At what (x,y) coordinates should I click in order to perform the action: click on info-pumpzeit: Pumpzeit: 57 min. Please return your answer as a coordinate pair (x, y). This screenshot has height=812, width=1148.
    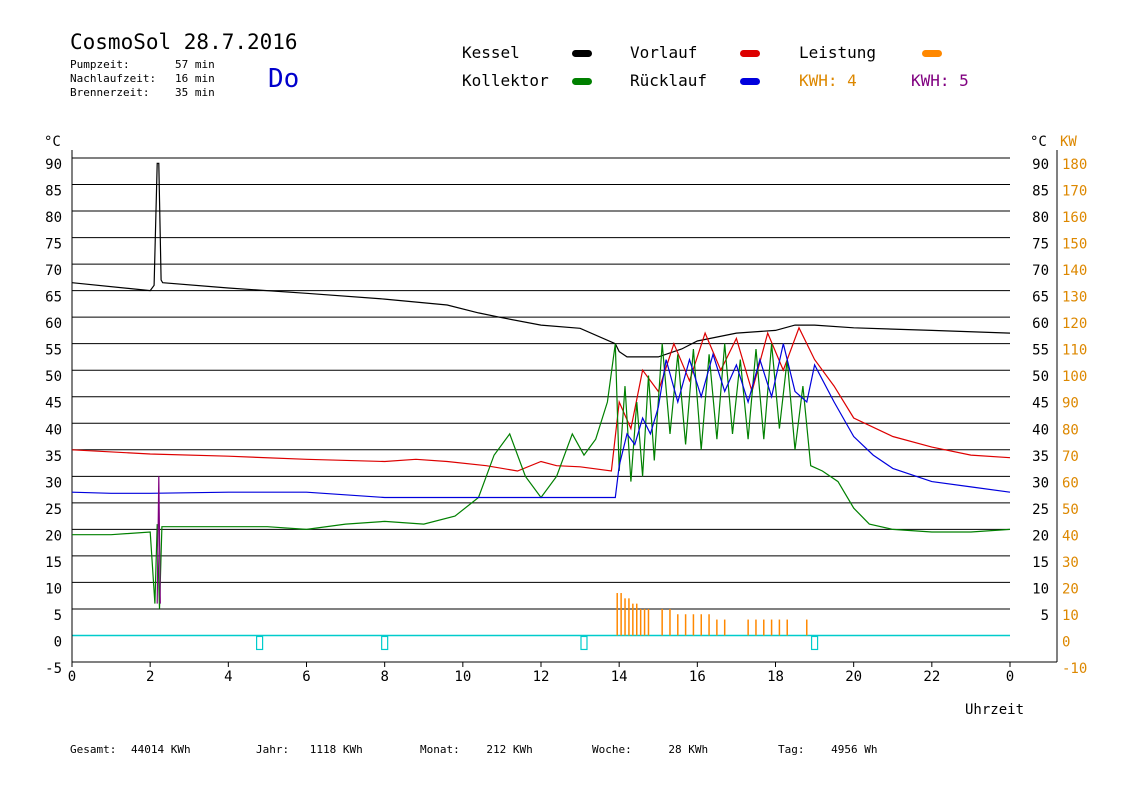
    Looking at the image, I should click on (142, 64).